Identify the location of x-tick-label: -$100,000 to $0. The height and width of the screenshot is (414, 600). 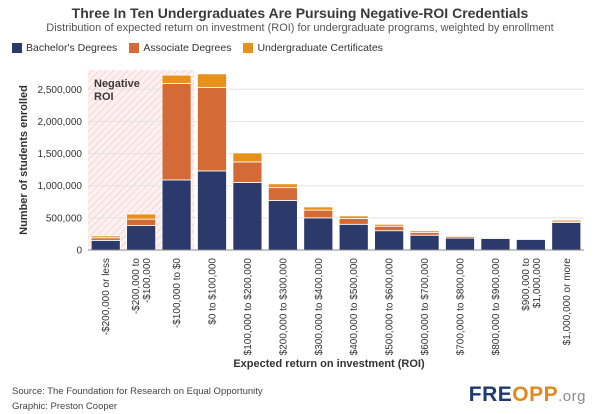
(177, 293).